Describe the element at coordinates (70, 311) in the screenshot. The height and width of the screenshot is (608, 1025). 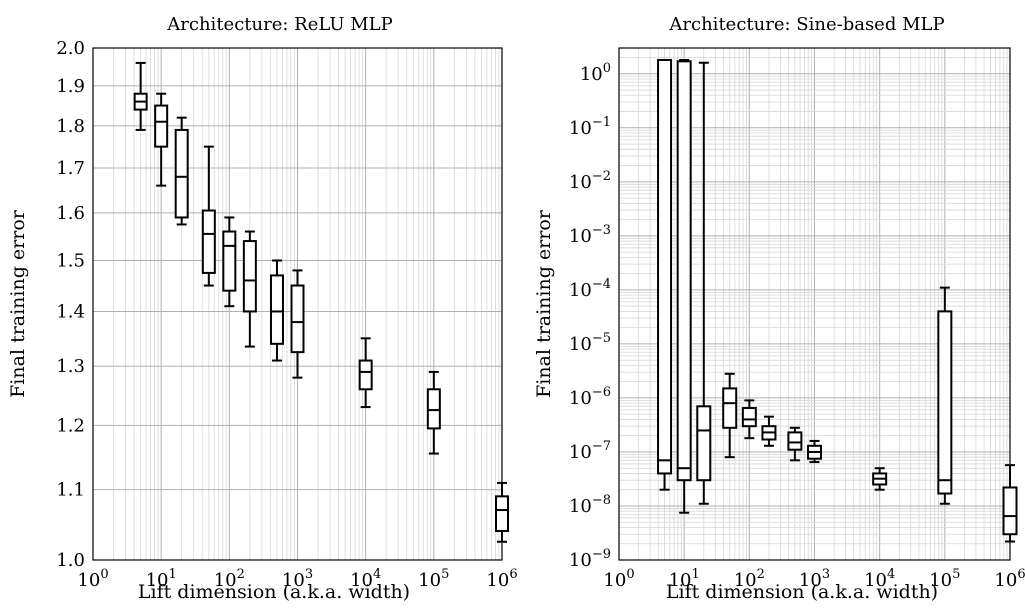
I see `left-y-tick-label: 1.4` at that location.